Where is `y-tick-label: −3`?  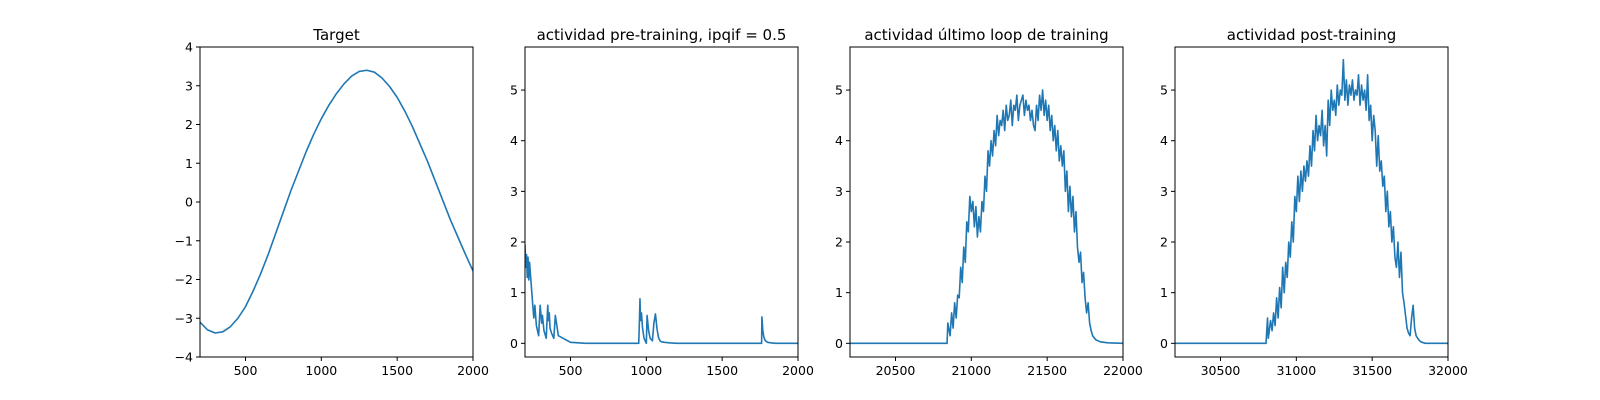
y-tick-label: −3 is located at coordinates (184, 318).